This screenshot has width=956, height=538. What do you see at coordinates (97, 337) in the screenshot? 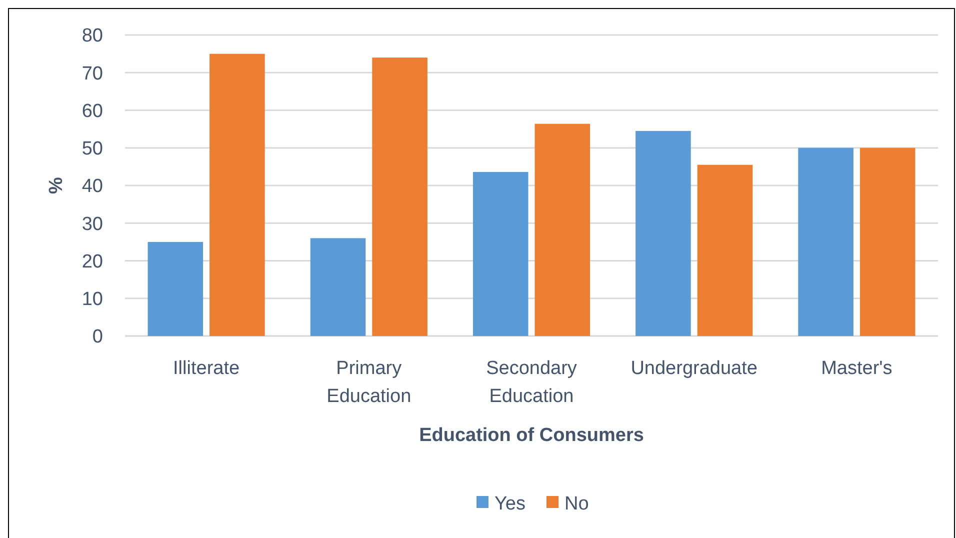
I see `y-tick-label: 0` at bounding box center [97, 337].